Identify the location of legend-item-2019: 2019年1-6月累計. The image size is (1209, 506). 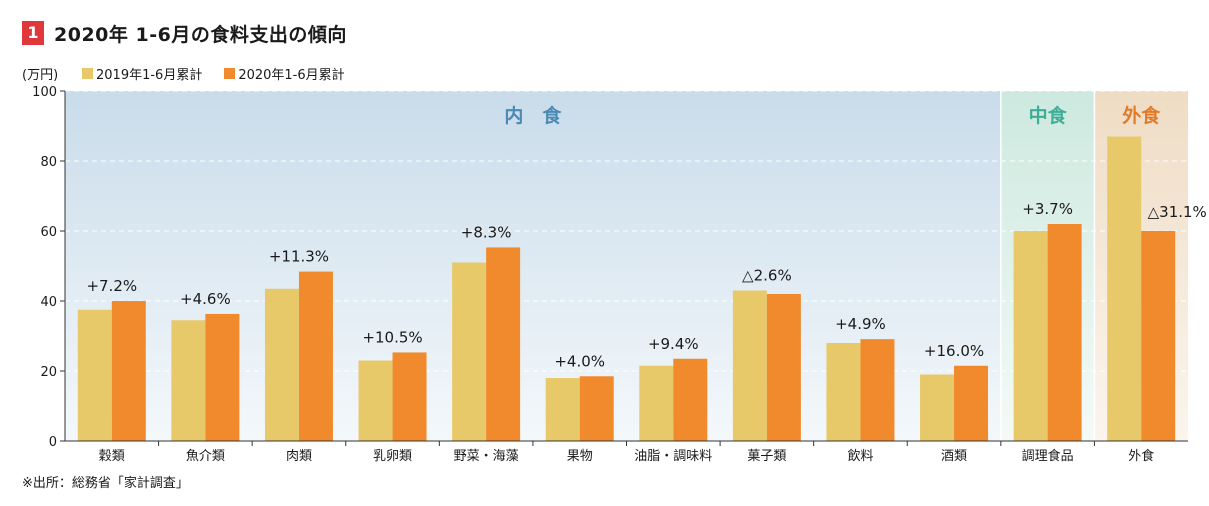
(142, 73).